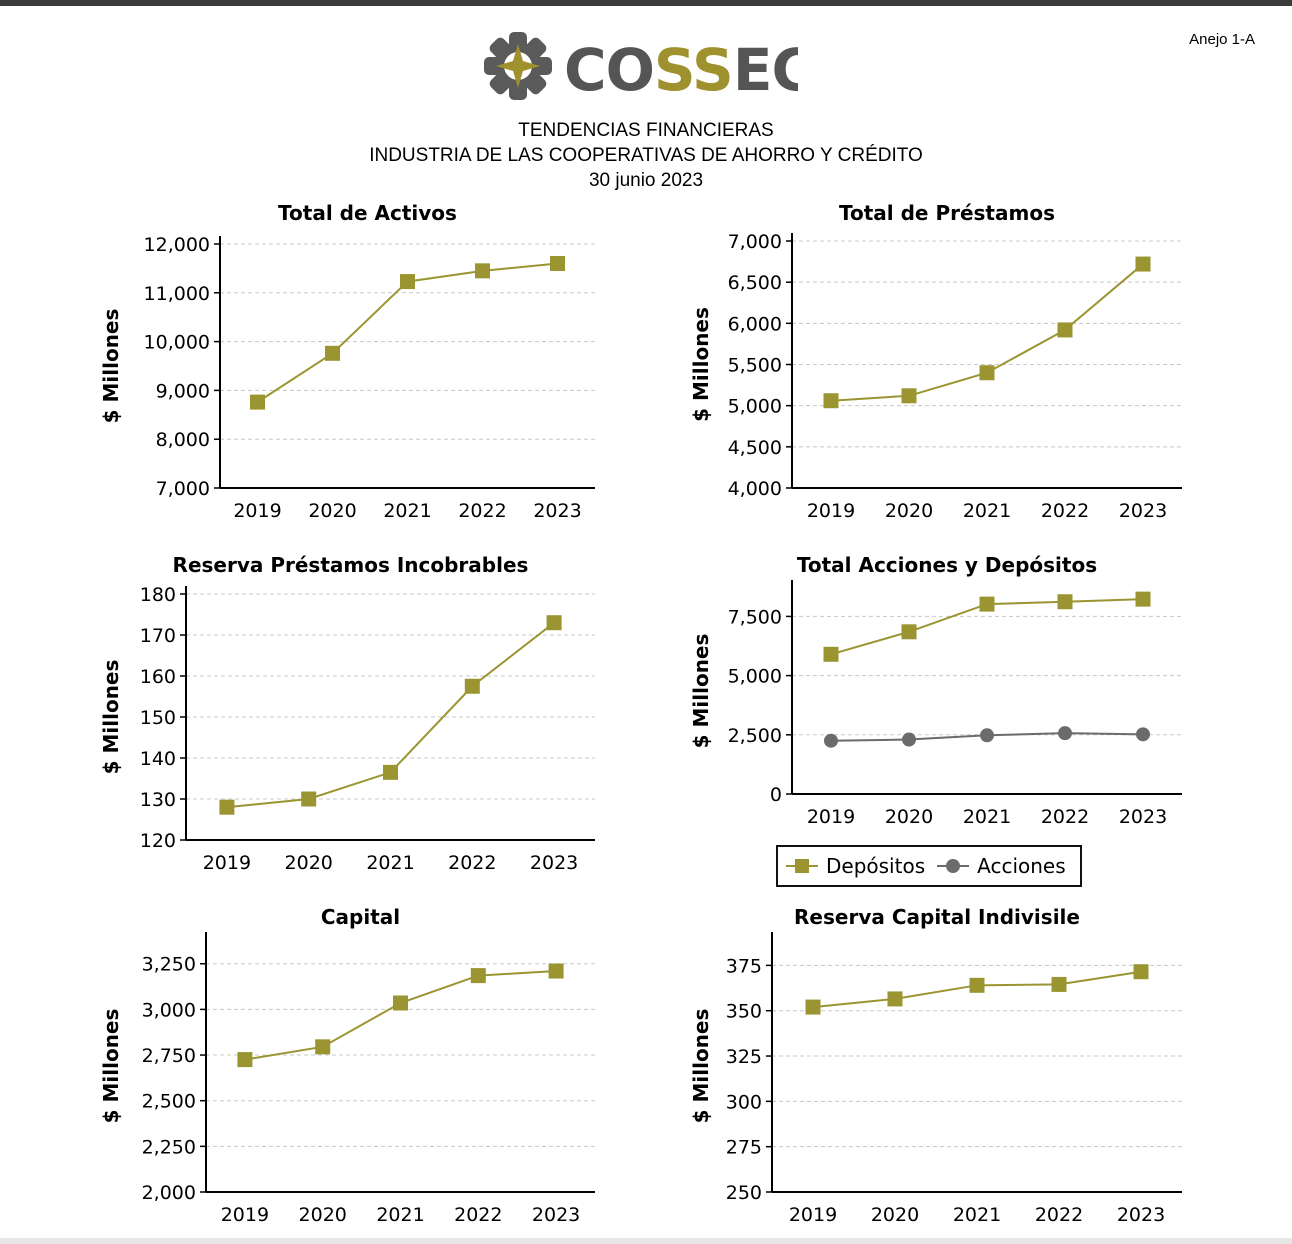 This screenshot has width=1292, height=1244. What do you see at coordinates (744, 1193) in the screenshot?
I see `y-tick-label: 250` at bounding box center [744, 1193].